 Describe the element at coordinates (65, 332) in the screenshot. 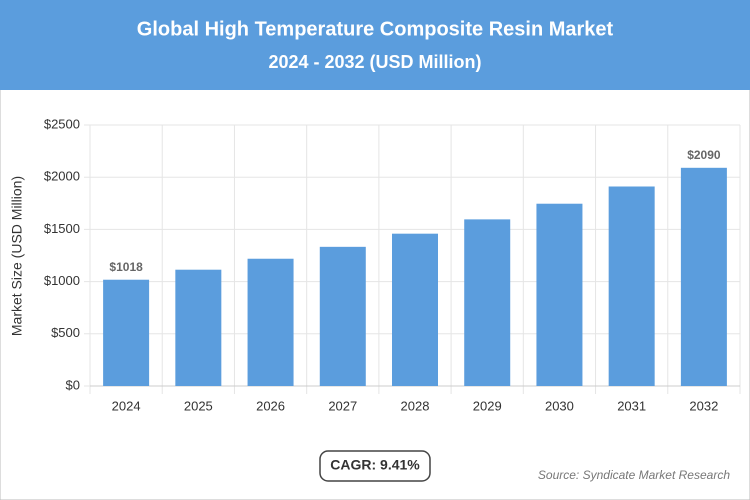

I see `y-tick-label: $500` at that location.